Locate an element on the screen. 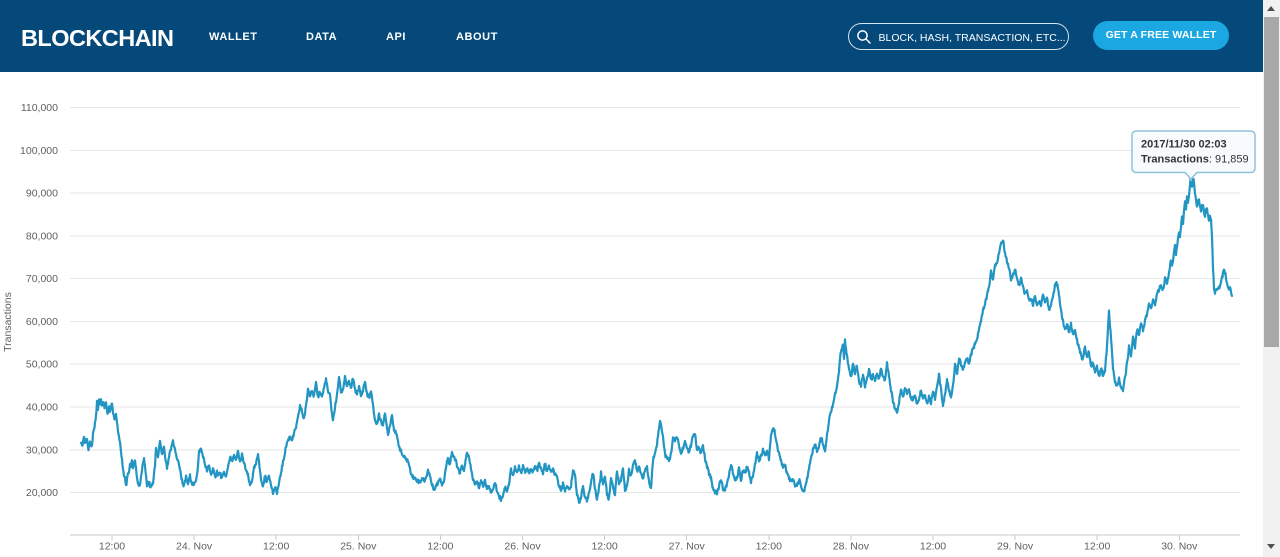  svg-text: 50,000 is located at coordinates (42, 365).